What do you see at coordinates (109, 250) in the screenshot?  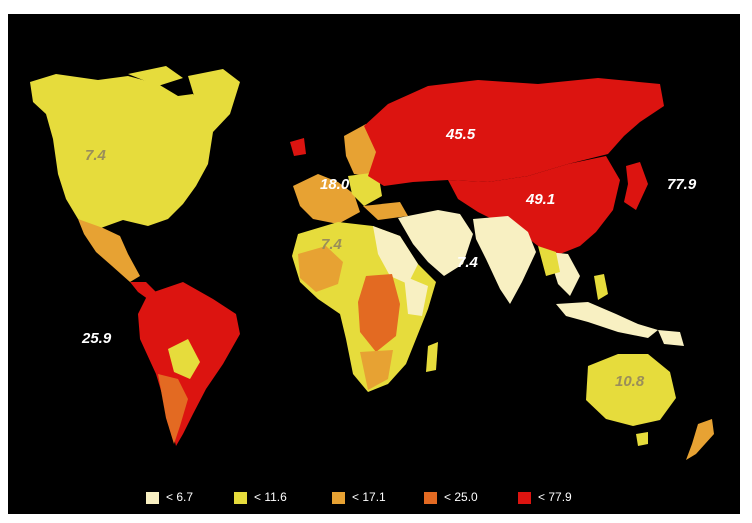 I see `region-mexico` at bounding box center [109, 250].